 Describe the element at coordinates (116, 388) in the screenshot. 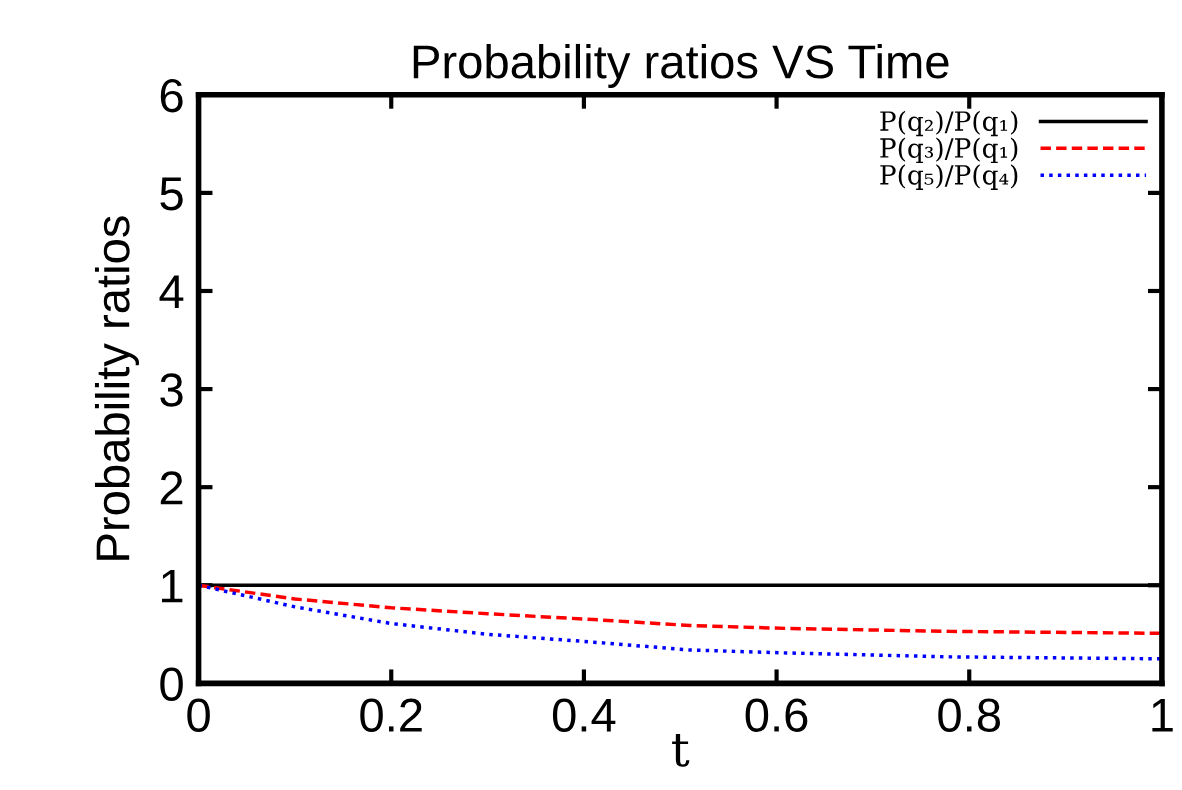

I see `y-axis-title: Probability ratios` at that location.